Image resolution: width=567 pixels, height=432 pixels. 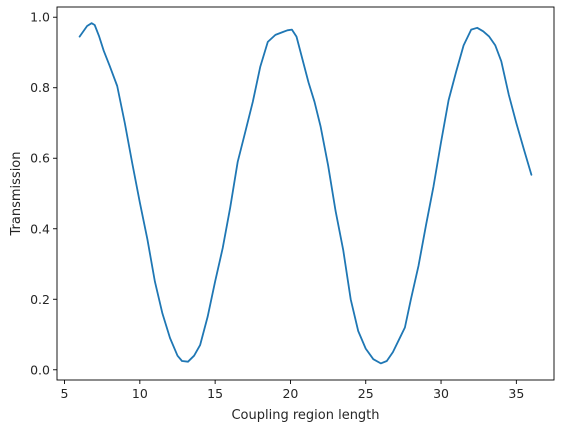 What do you see at coordinates (65, 393) in the screenshot?
I see `x-tick-label: 5` at bounding box center [65, 393].